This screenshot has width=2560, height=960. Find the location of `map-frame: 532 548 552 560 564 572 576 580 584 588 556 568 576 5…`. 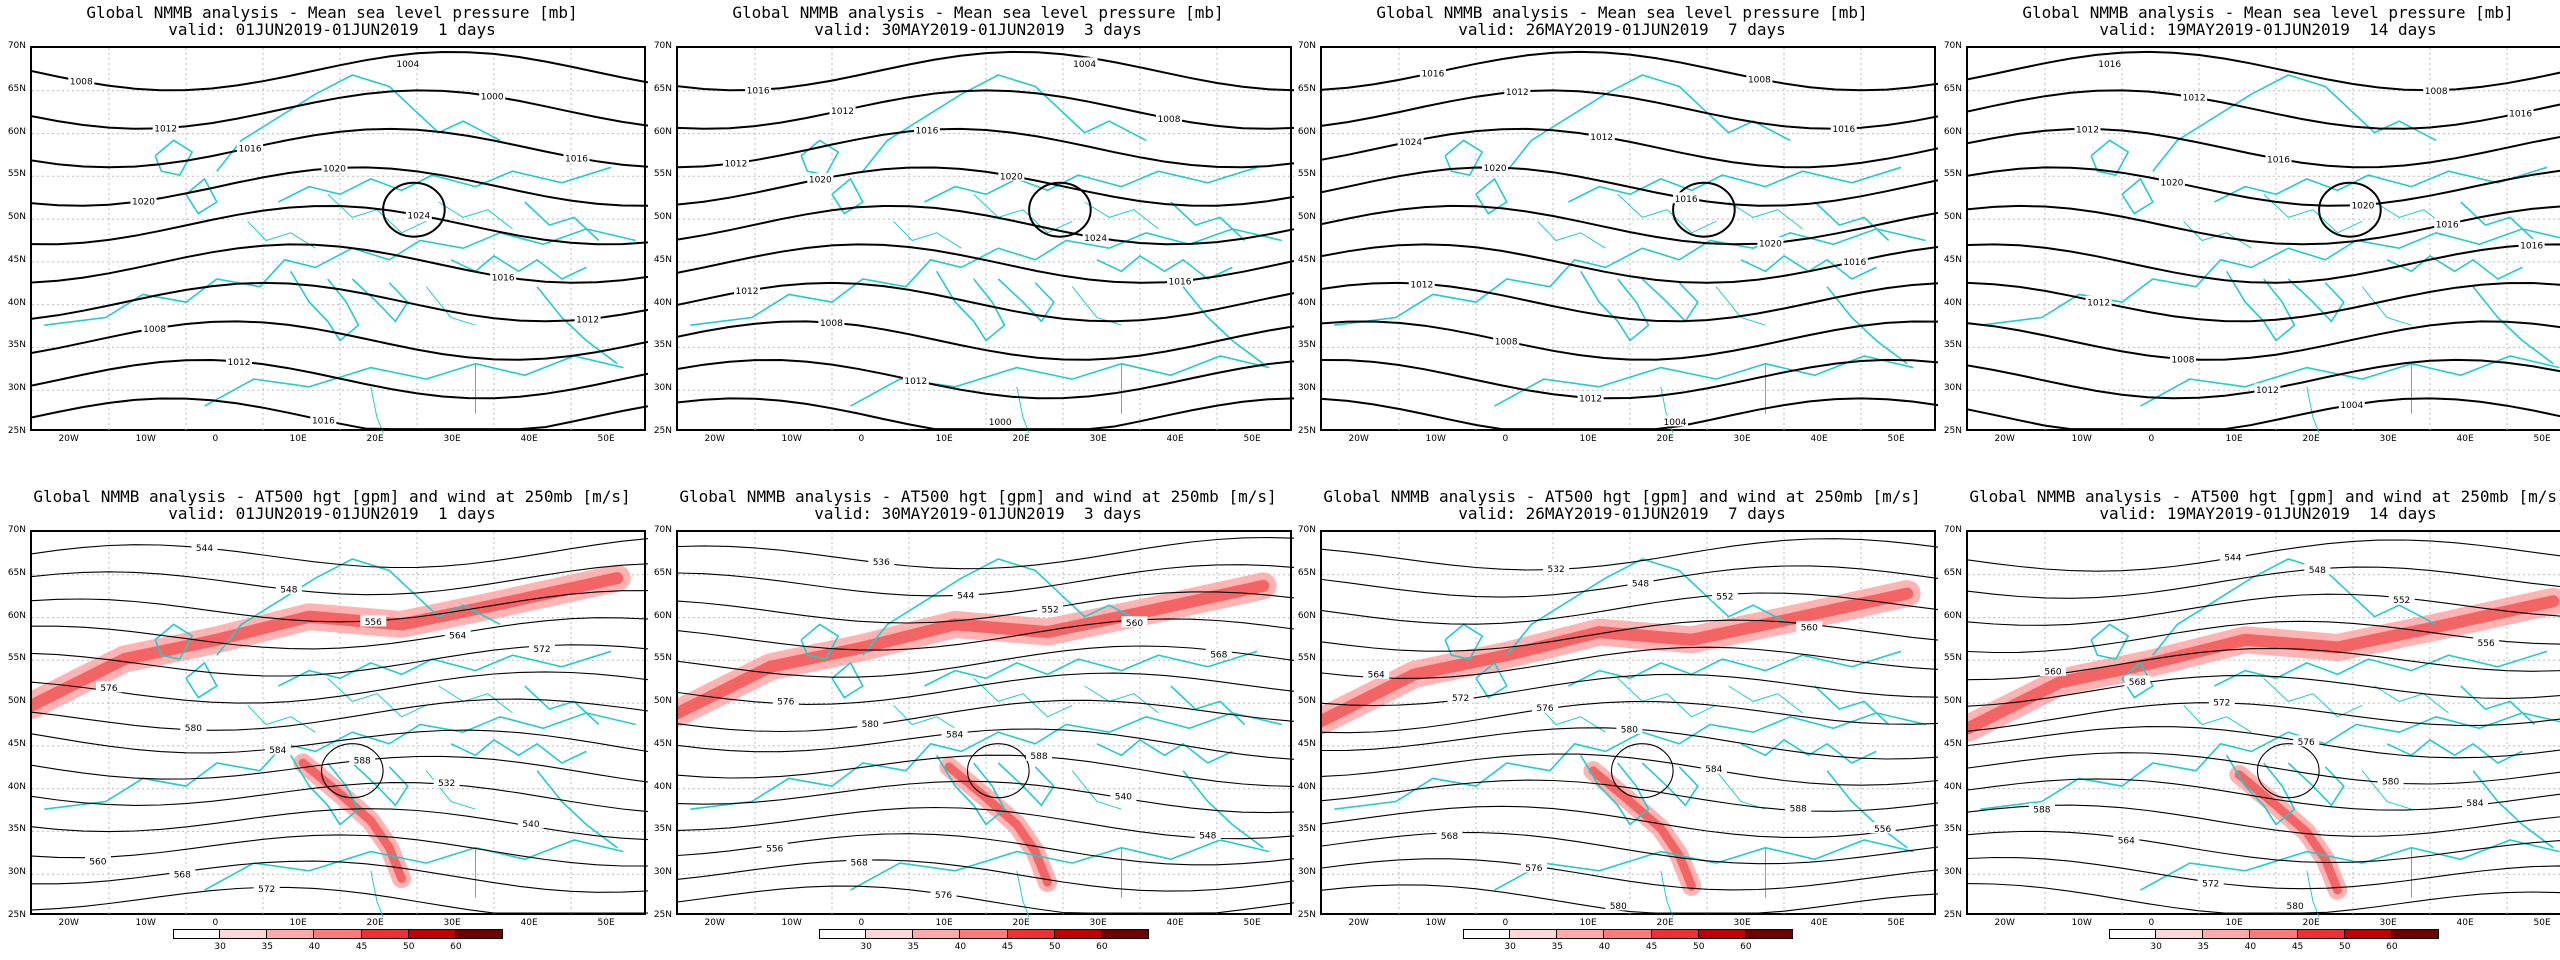

map-frame: 532 548 552 560 564 572 576 580 584 588 556 568 576 5… is located at coordinates (1629, 723).